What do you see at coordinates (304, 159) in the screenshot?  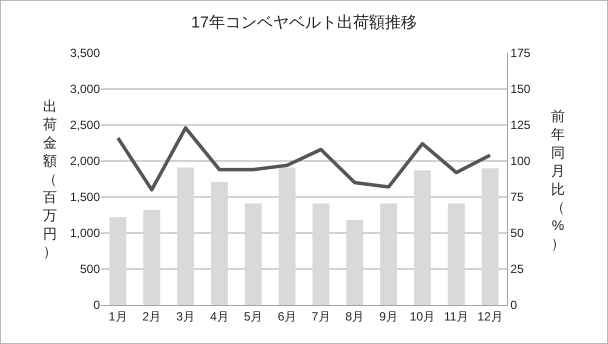 I see `line-series` at bounding box center [304, 159].